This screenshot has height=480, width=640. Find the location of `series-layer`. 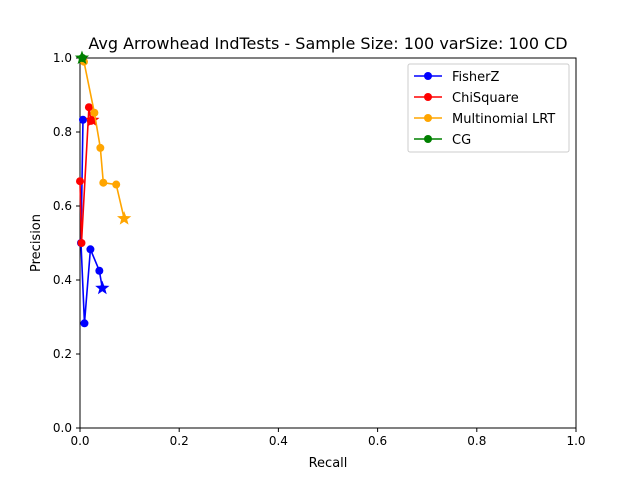

series-layer is located at coordinates (103, 189).